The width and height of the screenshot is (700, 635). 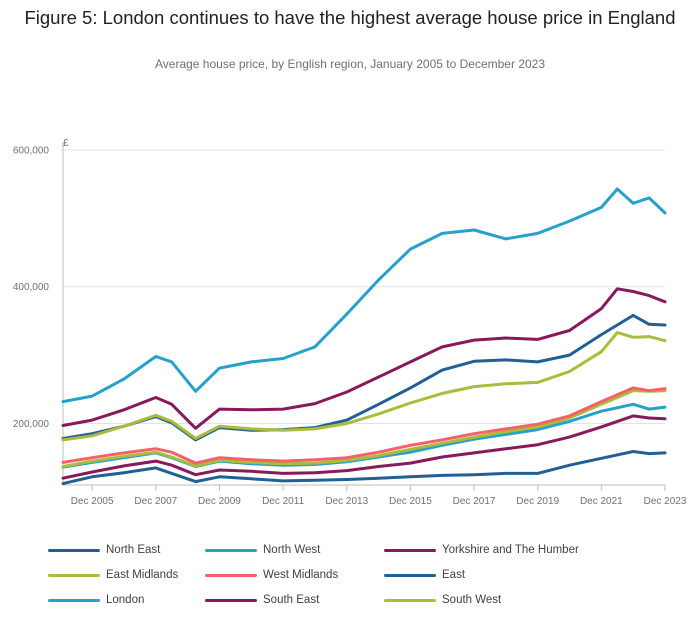 What do you see at coordinates (454, 575) in the screenshot?
I see `legend-label: East` at bounding box center [454, 575].